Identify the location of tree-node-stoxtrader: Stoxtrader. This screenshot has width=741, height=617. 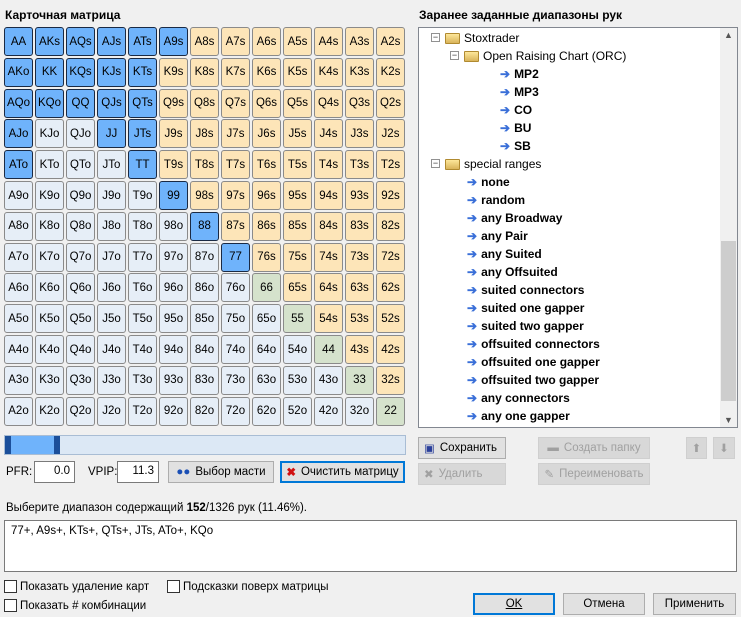
(482, 38).